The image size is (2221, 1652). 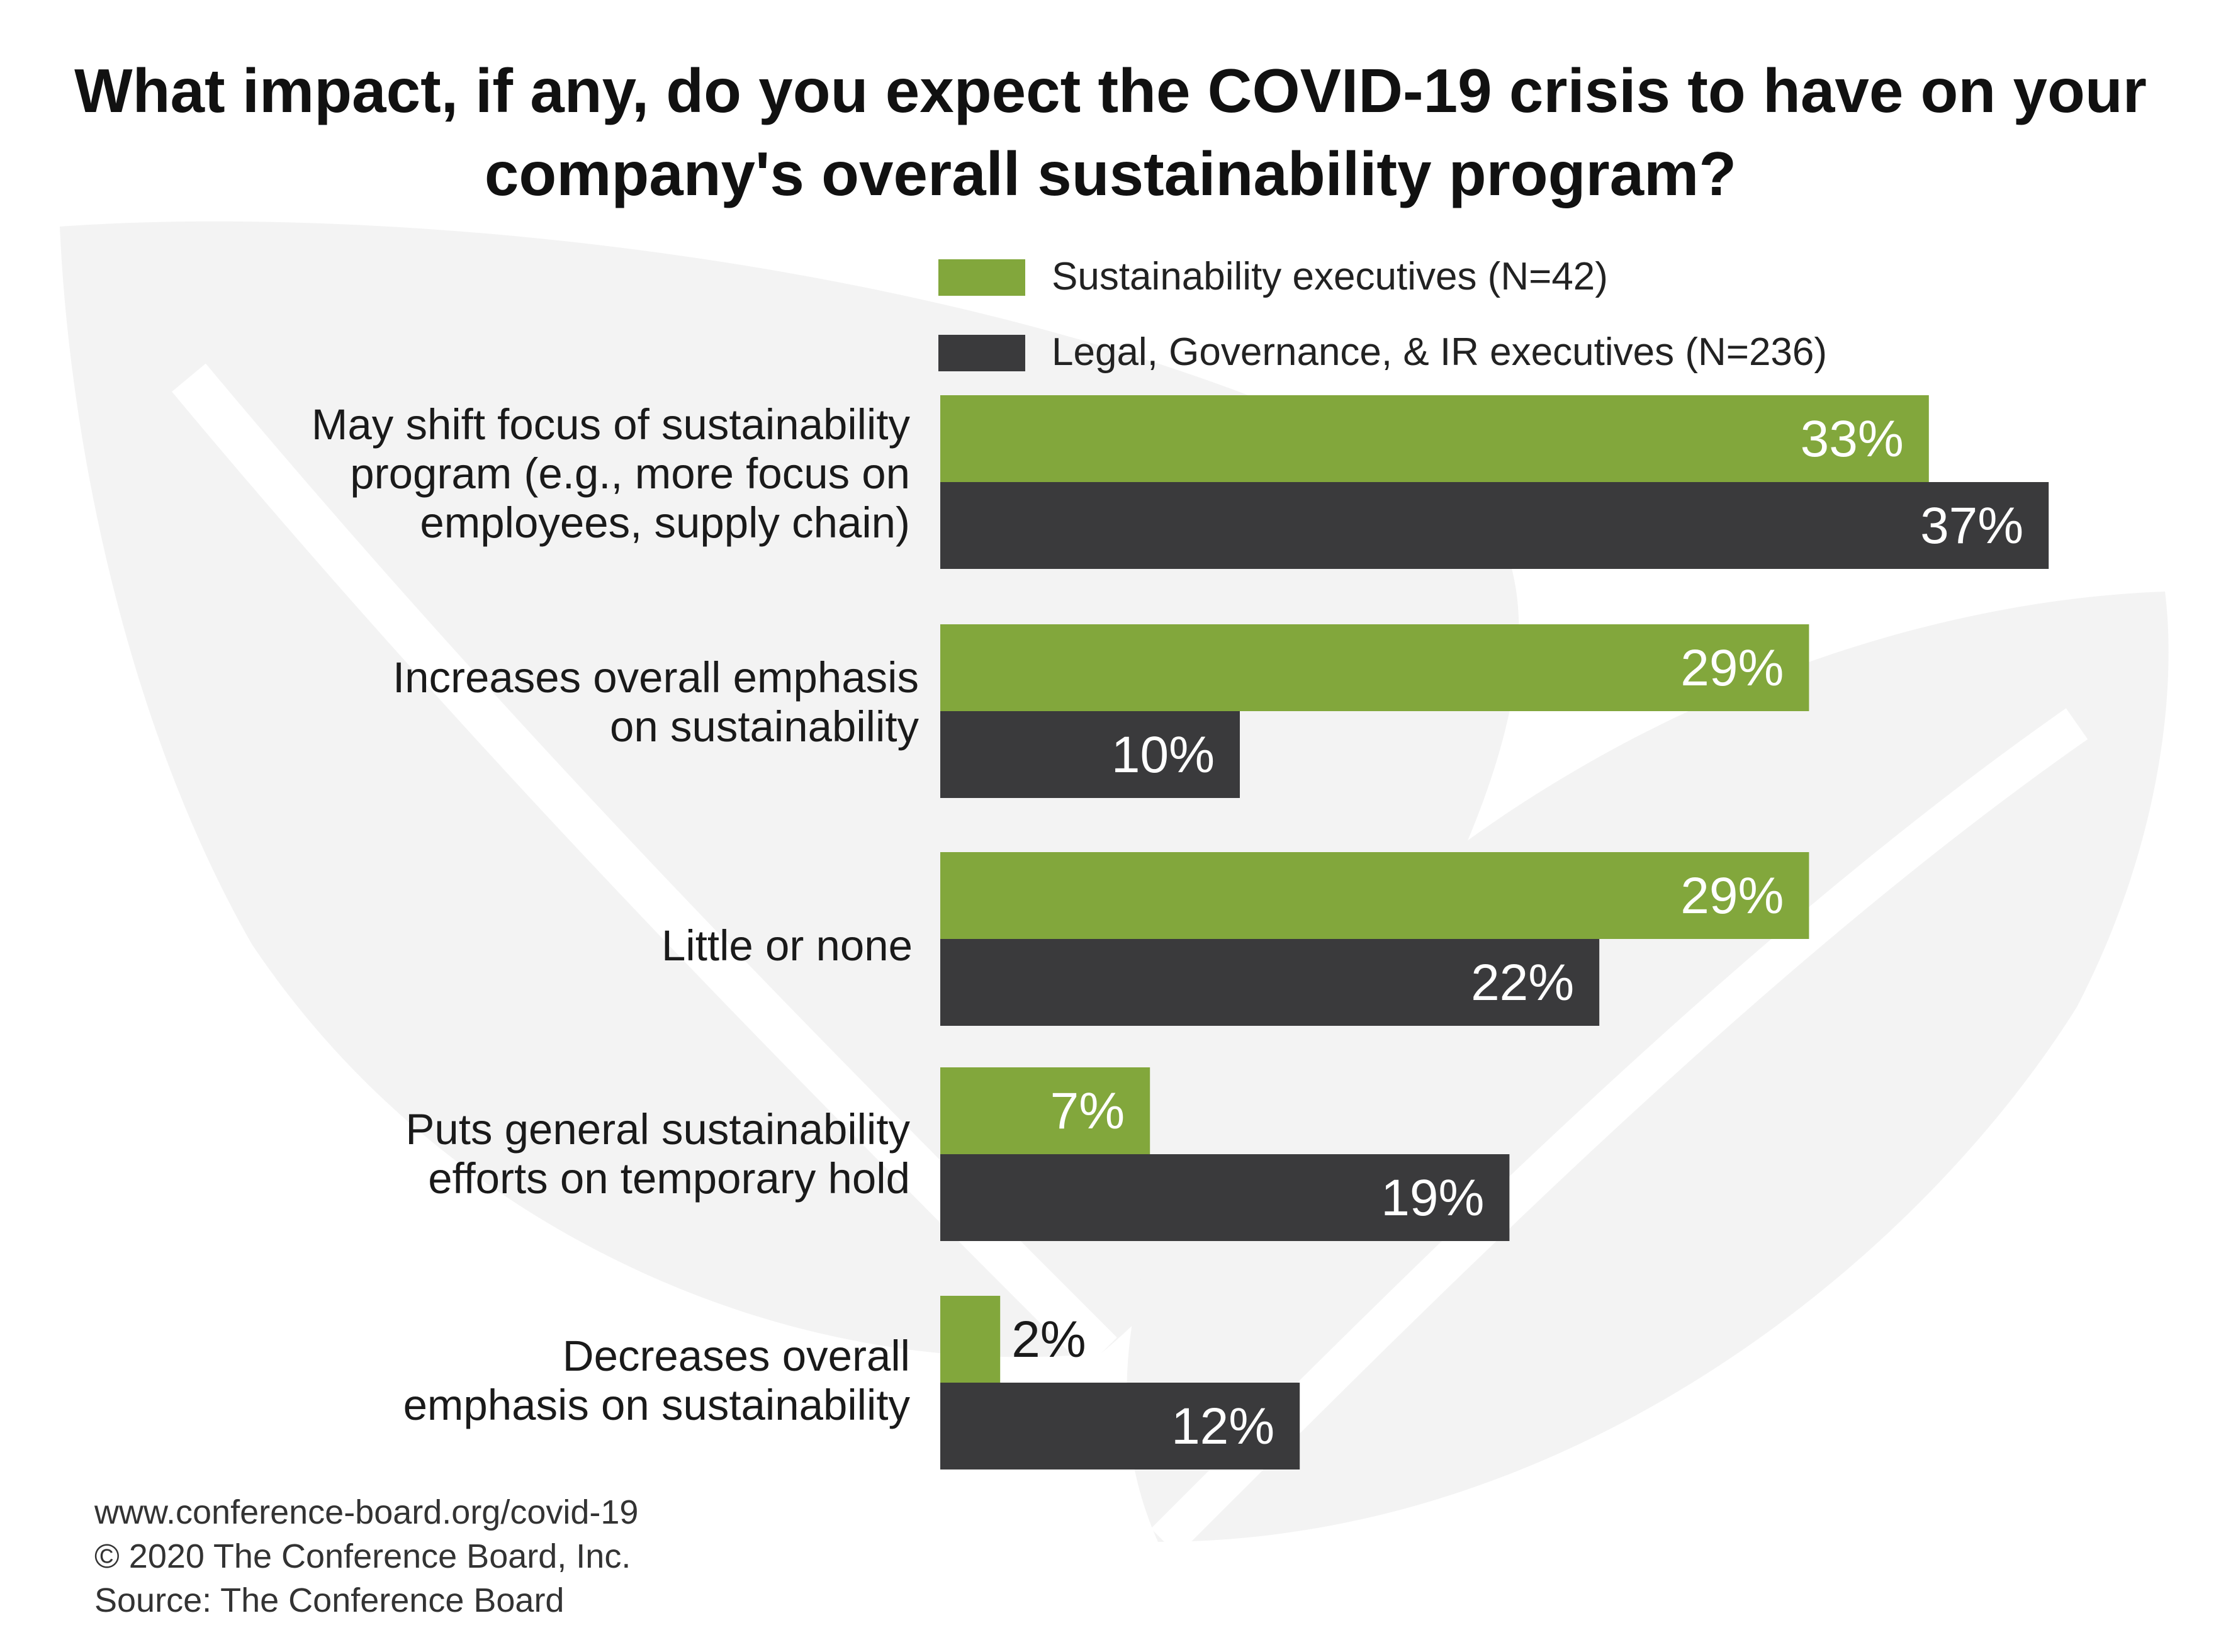 What do you see at coordinates (362, 1556) in the screenshot?
I see `footer-copyright: © 2020 The Conference Board, Inc.` at bounding box center [362, 1556].